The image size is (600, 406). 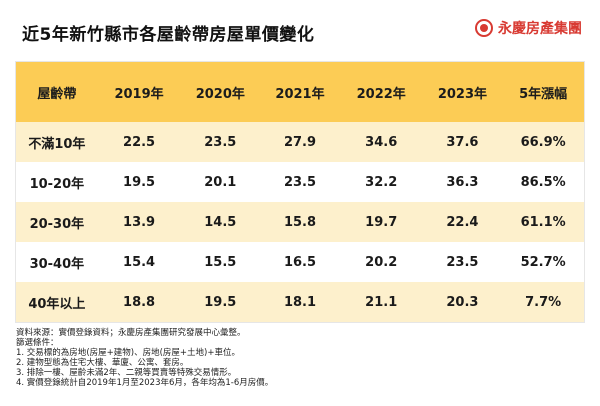 What do you see at coordinates (381, 94) in the screenshot?
I see `header-cell-2022: 2022年` at bounding box center [381, 94].